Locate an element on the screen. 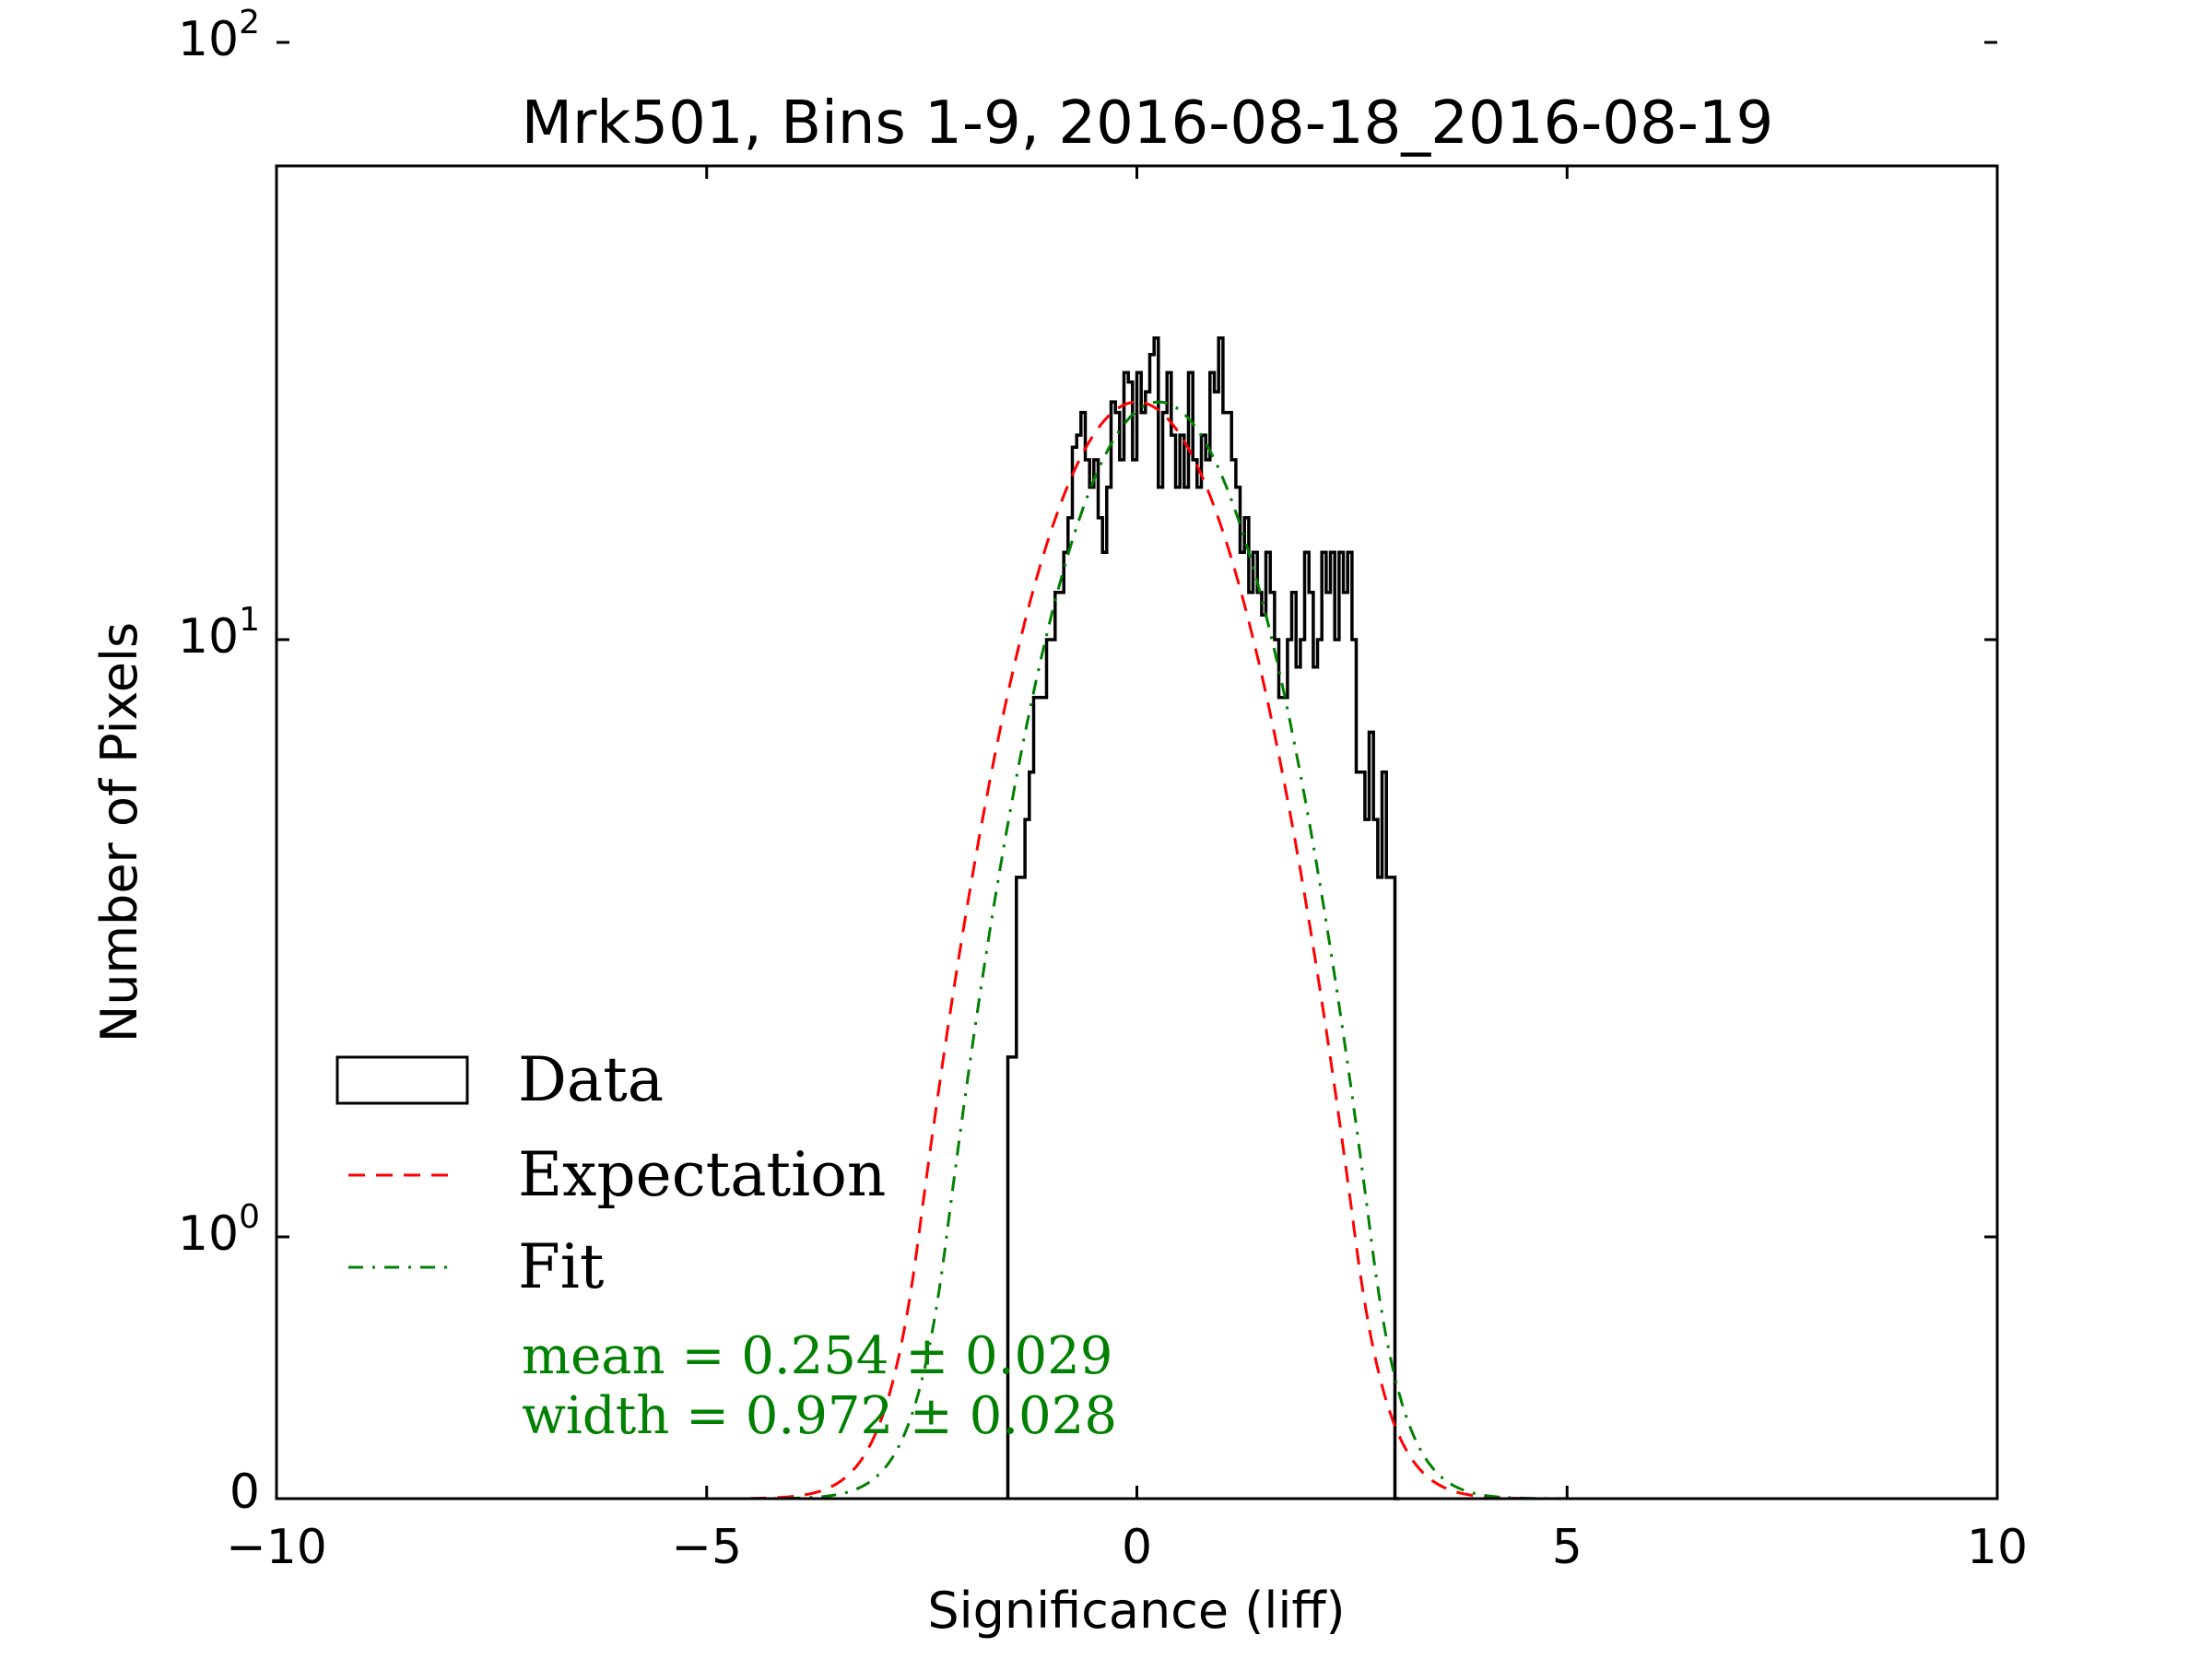 This screenshot has width=2212, height=1659. fit-annotation: width = 0.972 ± 0.028 is located at coordinates (819, 1416).